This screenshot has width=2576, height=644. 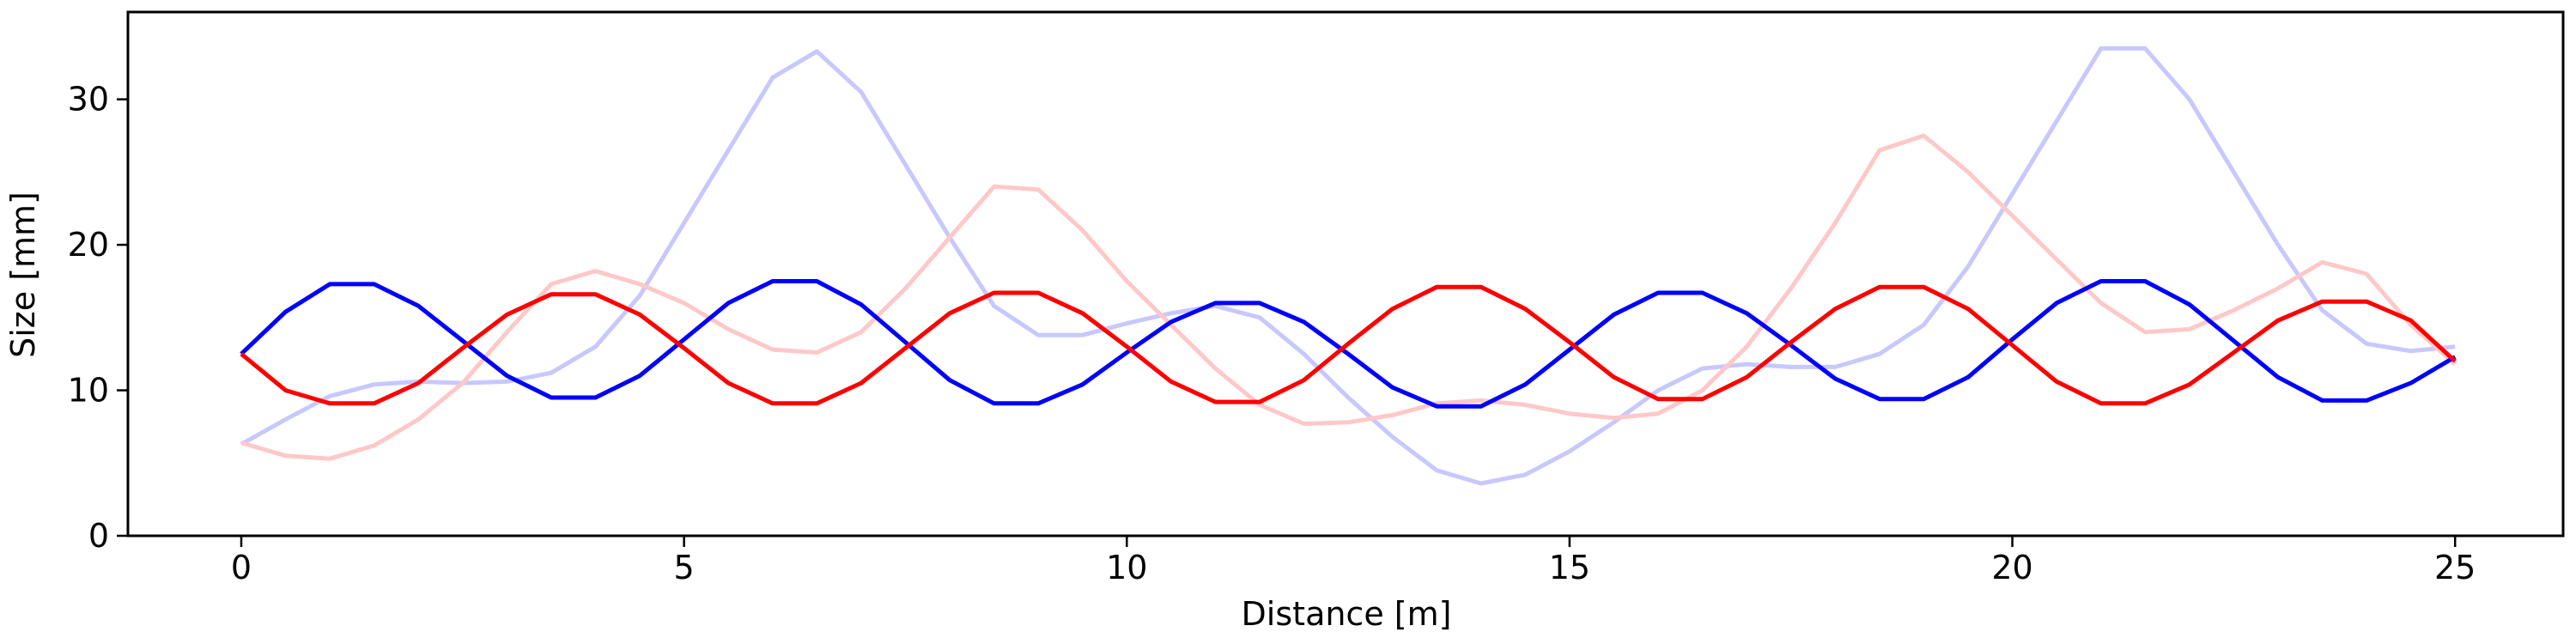 I want to click on y-tick-label: 0, so click(x=98, y=536).